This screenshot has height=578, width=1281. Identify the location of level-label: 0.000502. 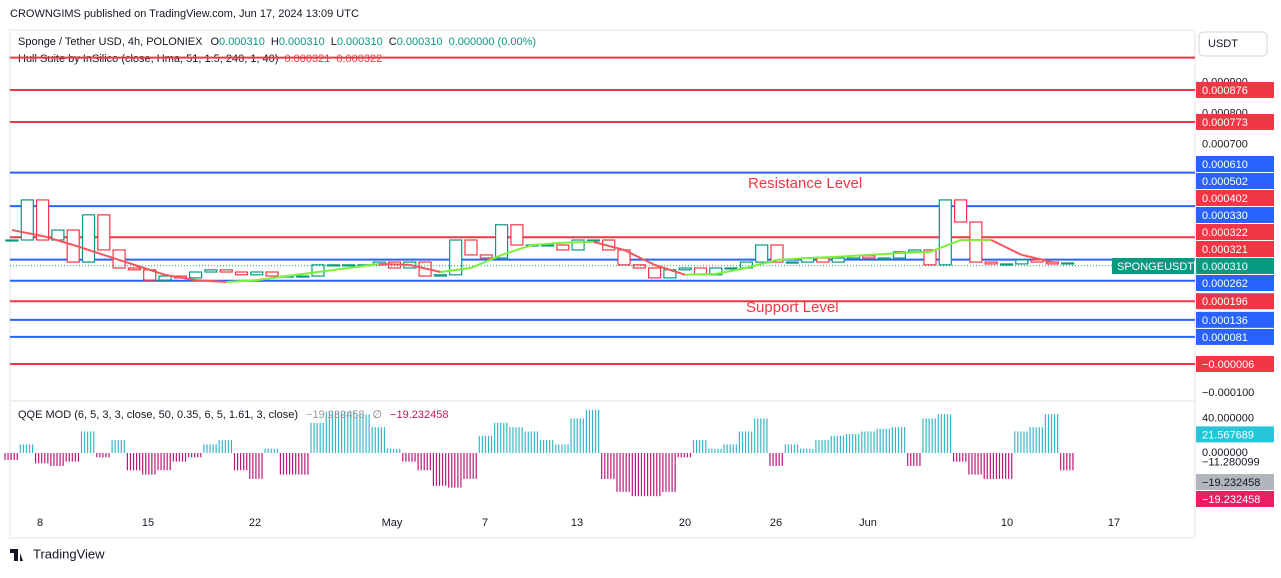
(1225, 182).